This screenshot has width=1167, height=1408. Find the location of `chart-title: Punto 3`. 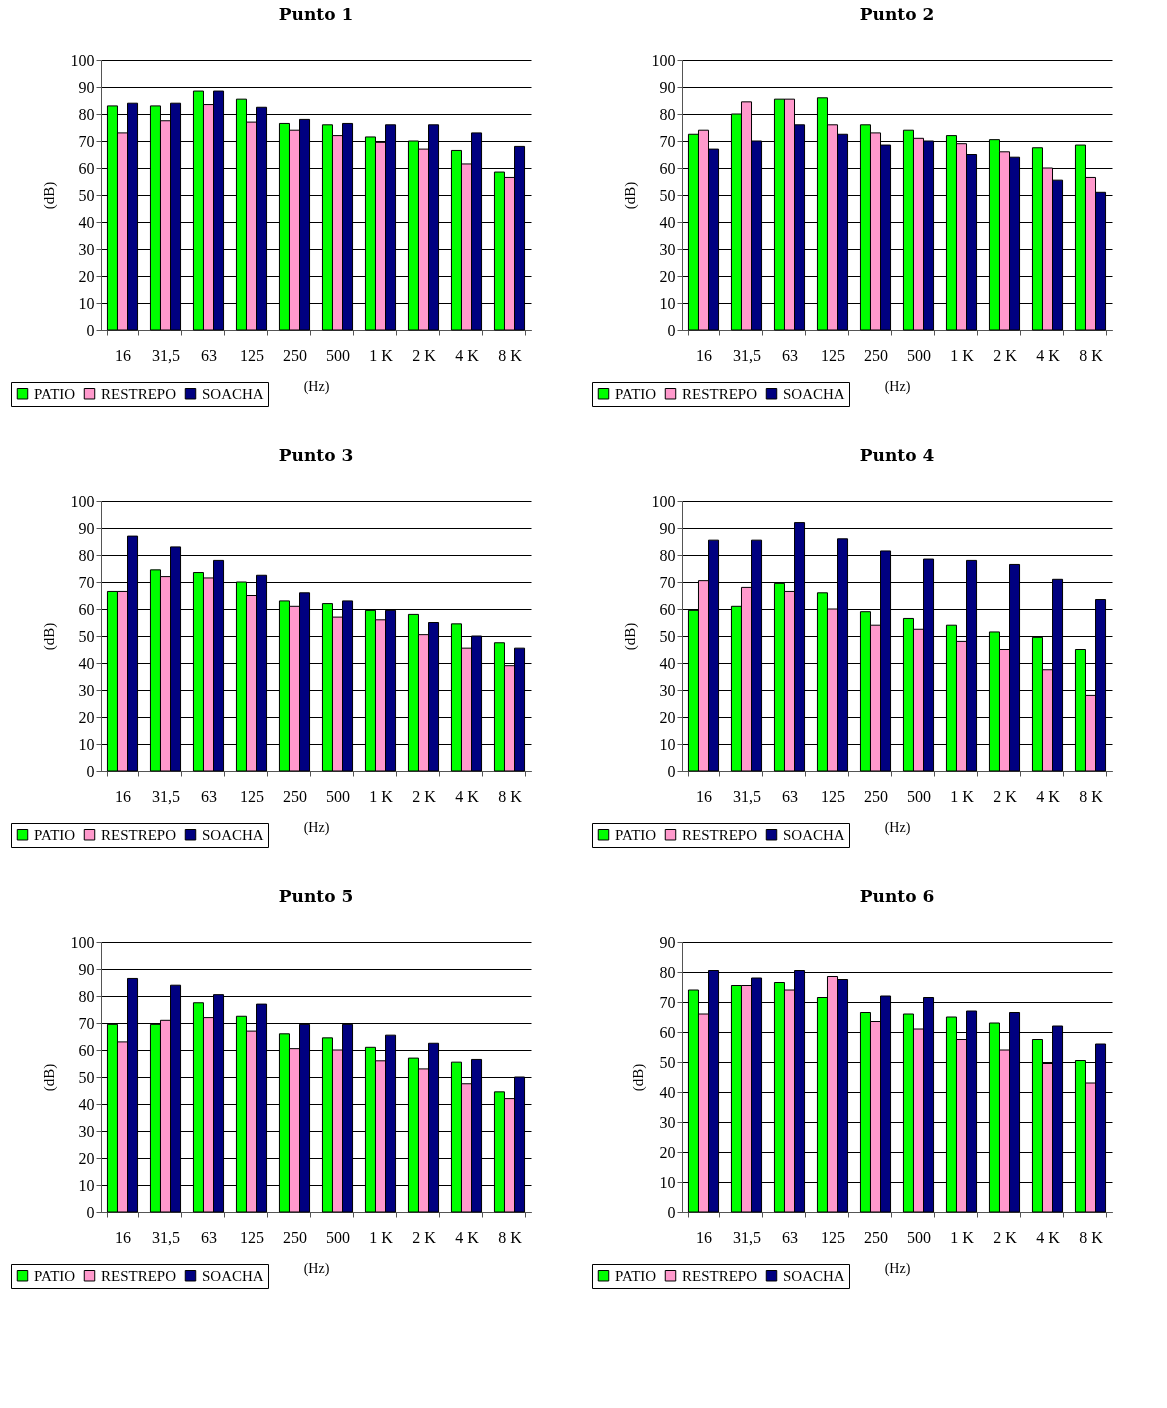

chart-title: Punto 3 is located at coordinates (316, 455).